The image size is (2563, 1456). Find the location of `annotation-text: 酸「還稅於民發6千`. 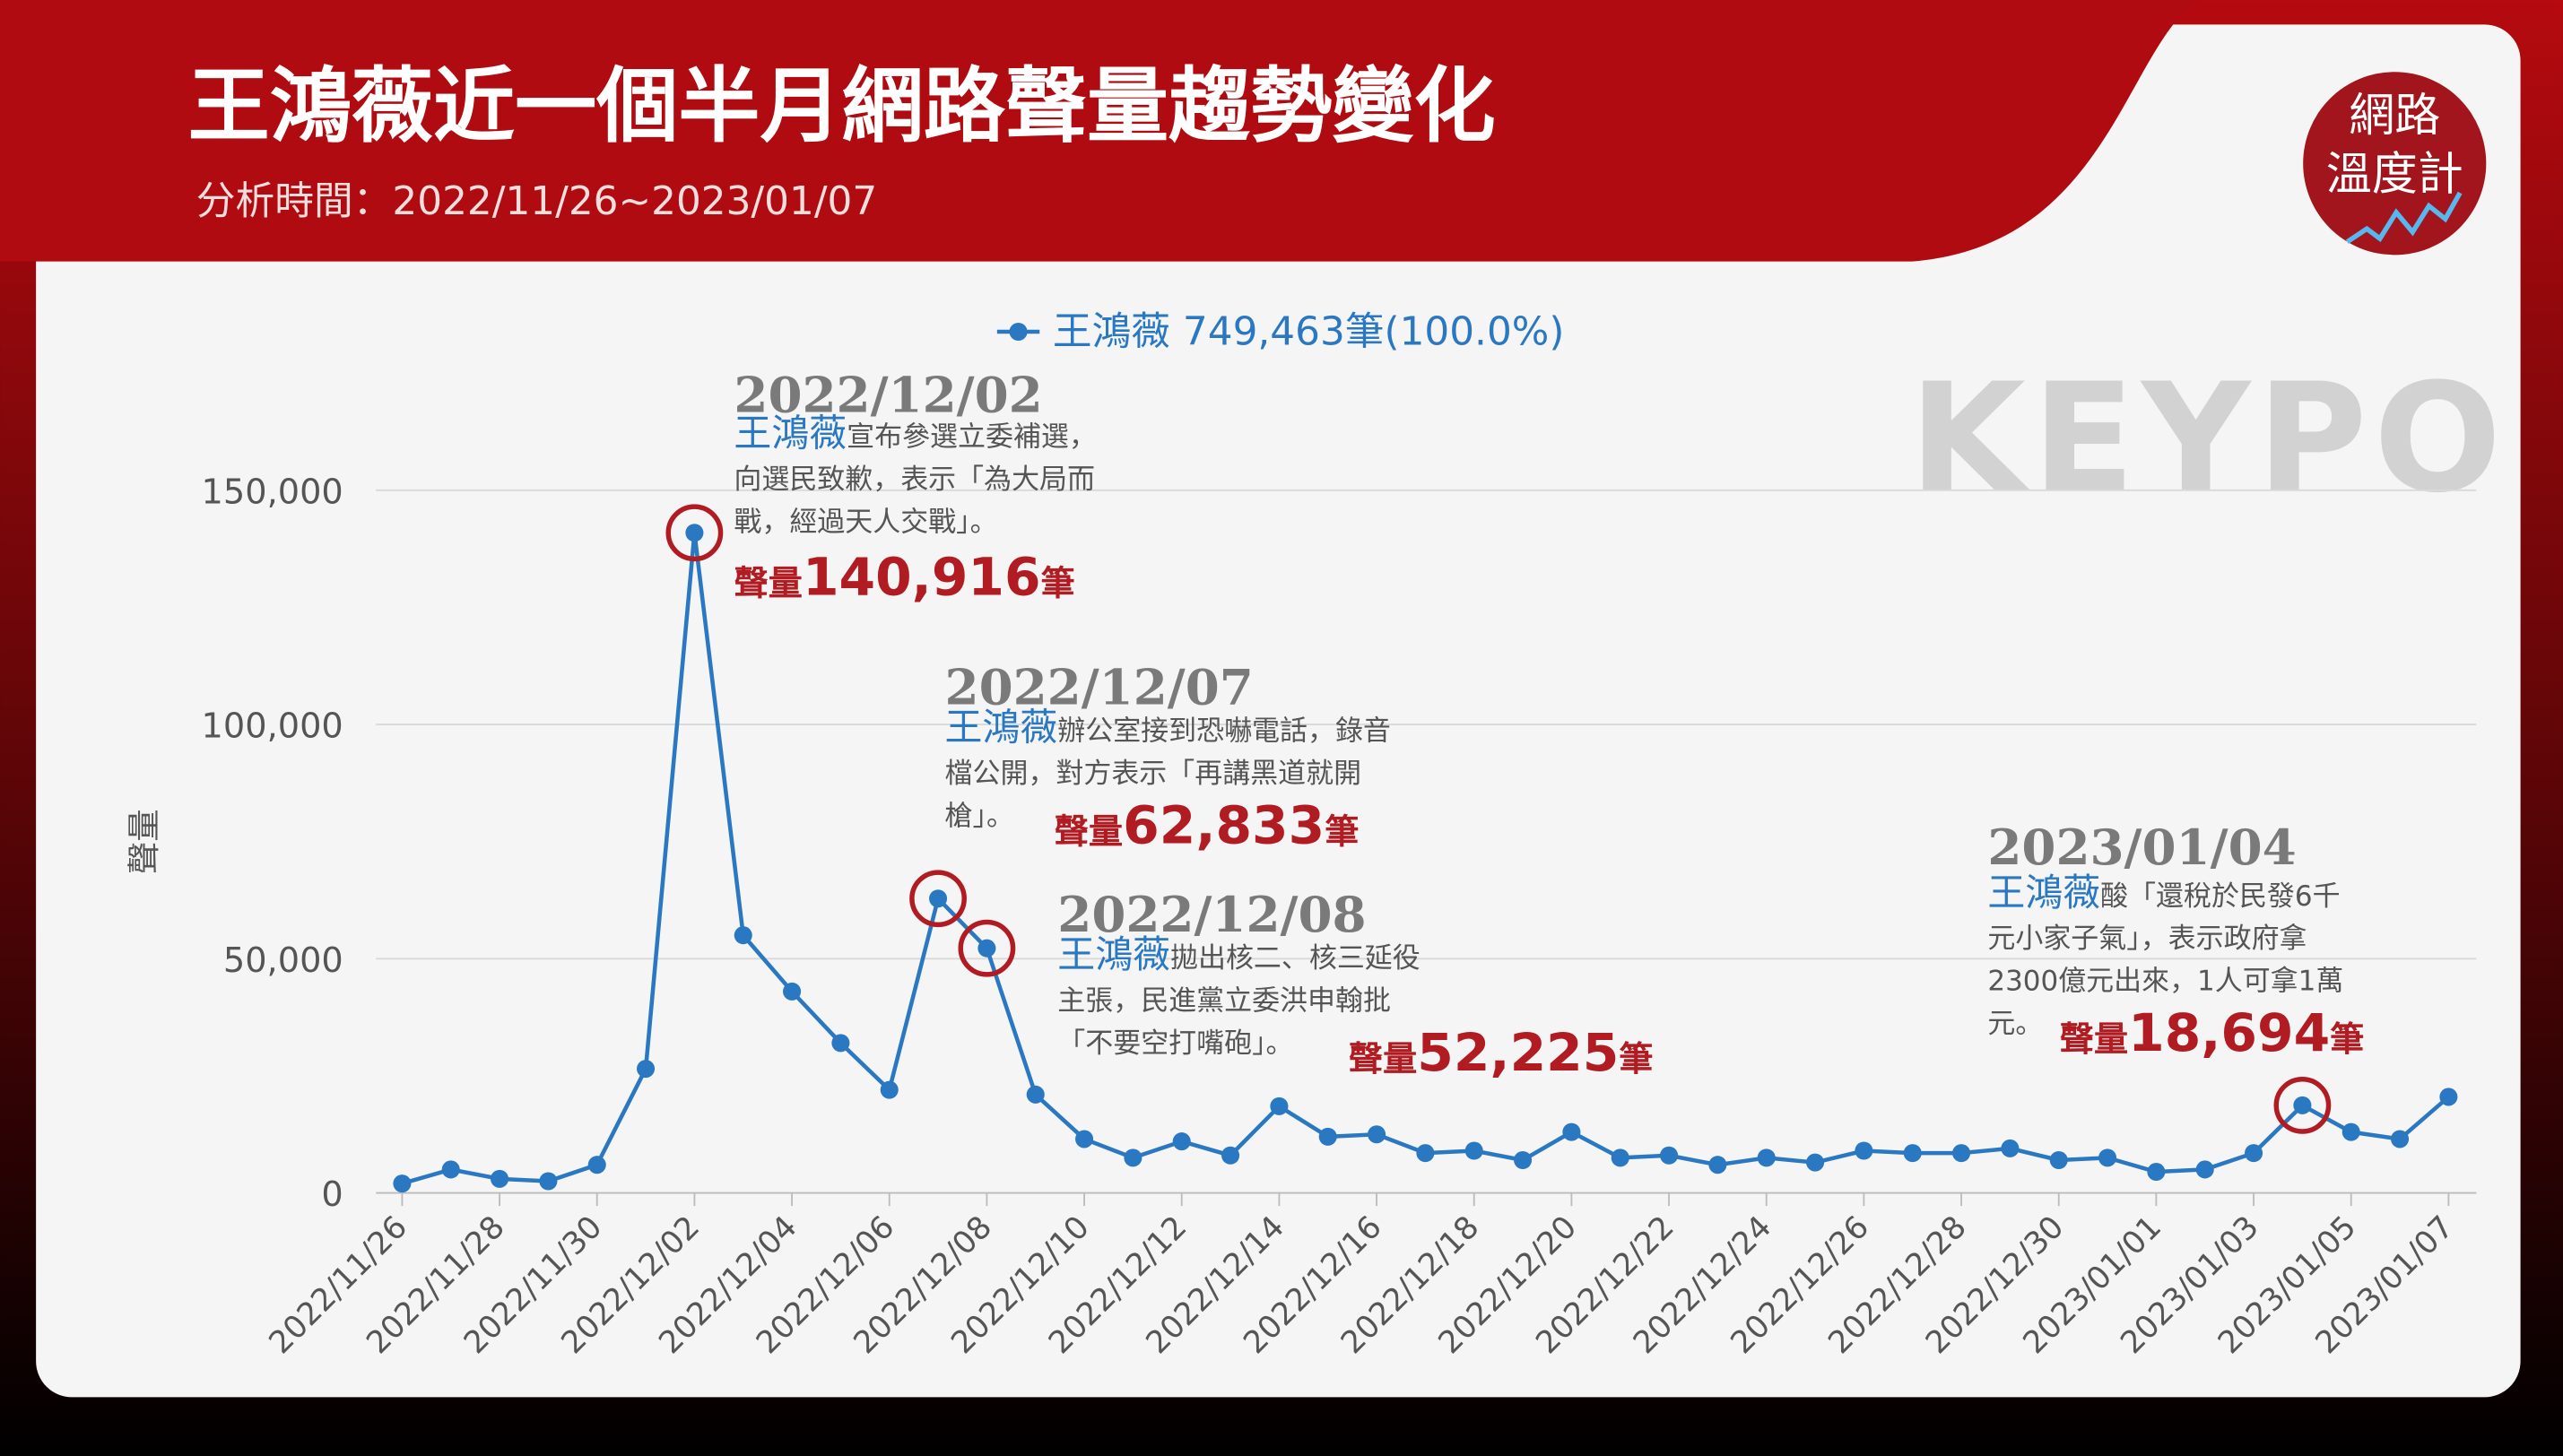

annotation-text: 酸「還稅於民發6千 is located at coordinates (2220, 896).